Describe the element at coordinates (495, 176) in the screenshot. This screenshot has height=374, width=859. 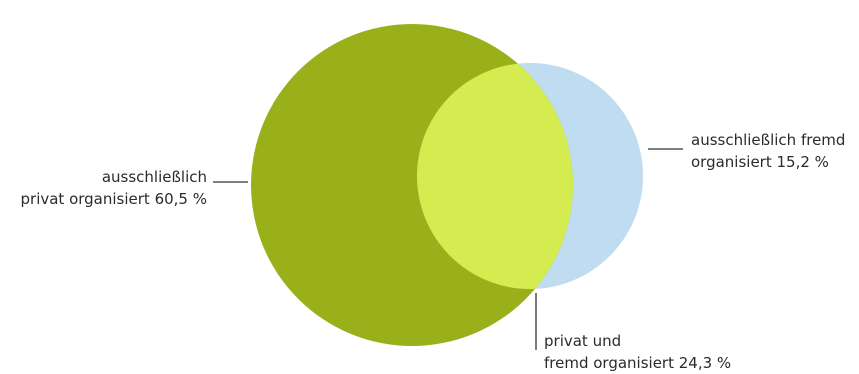
I see `overlap-region` at that location.